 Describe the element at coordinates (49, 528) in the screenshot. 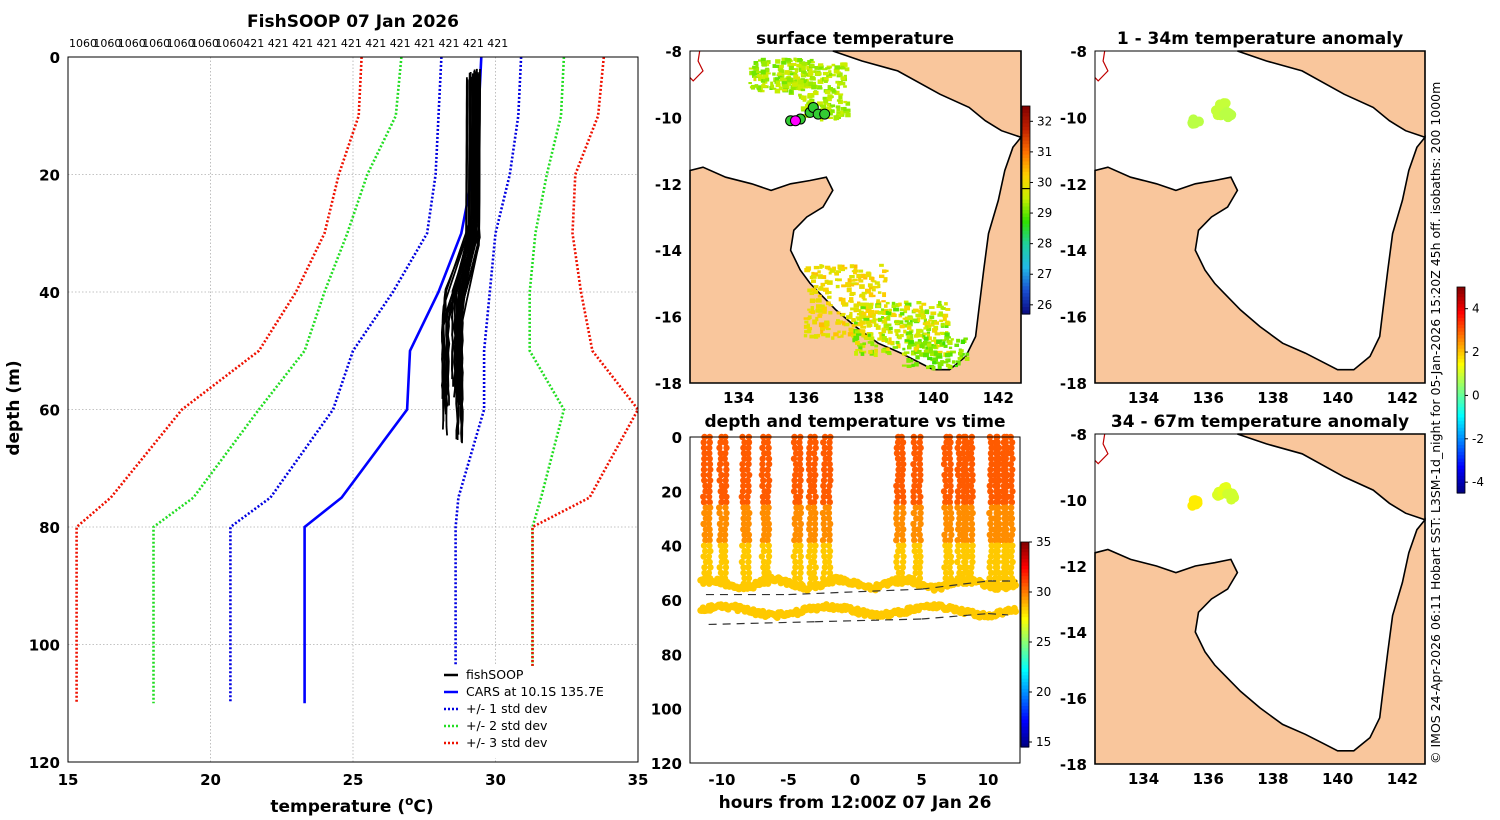

I see `profile-ytick: 80` at that location.